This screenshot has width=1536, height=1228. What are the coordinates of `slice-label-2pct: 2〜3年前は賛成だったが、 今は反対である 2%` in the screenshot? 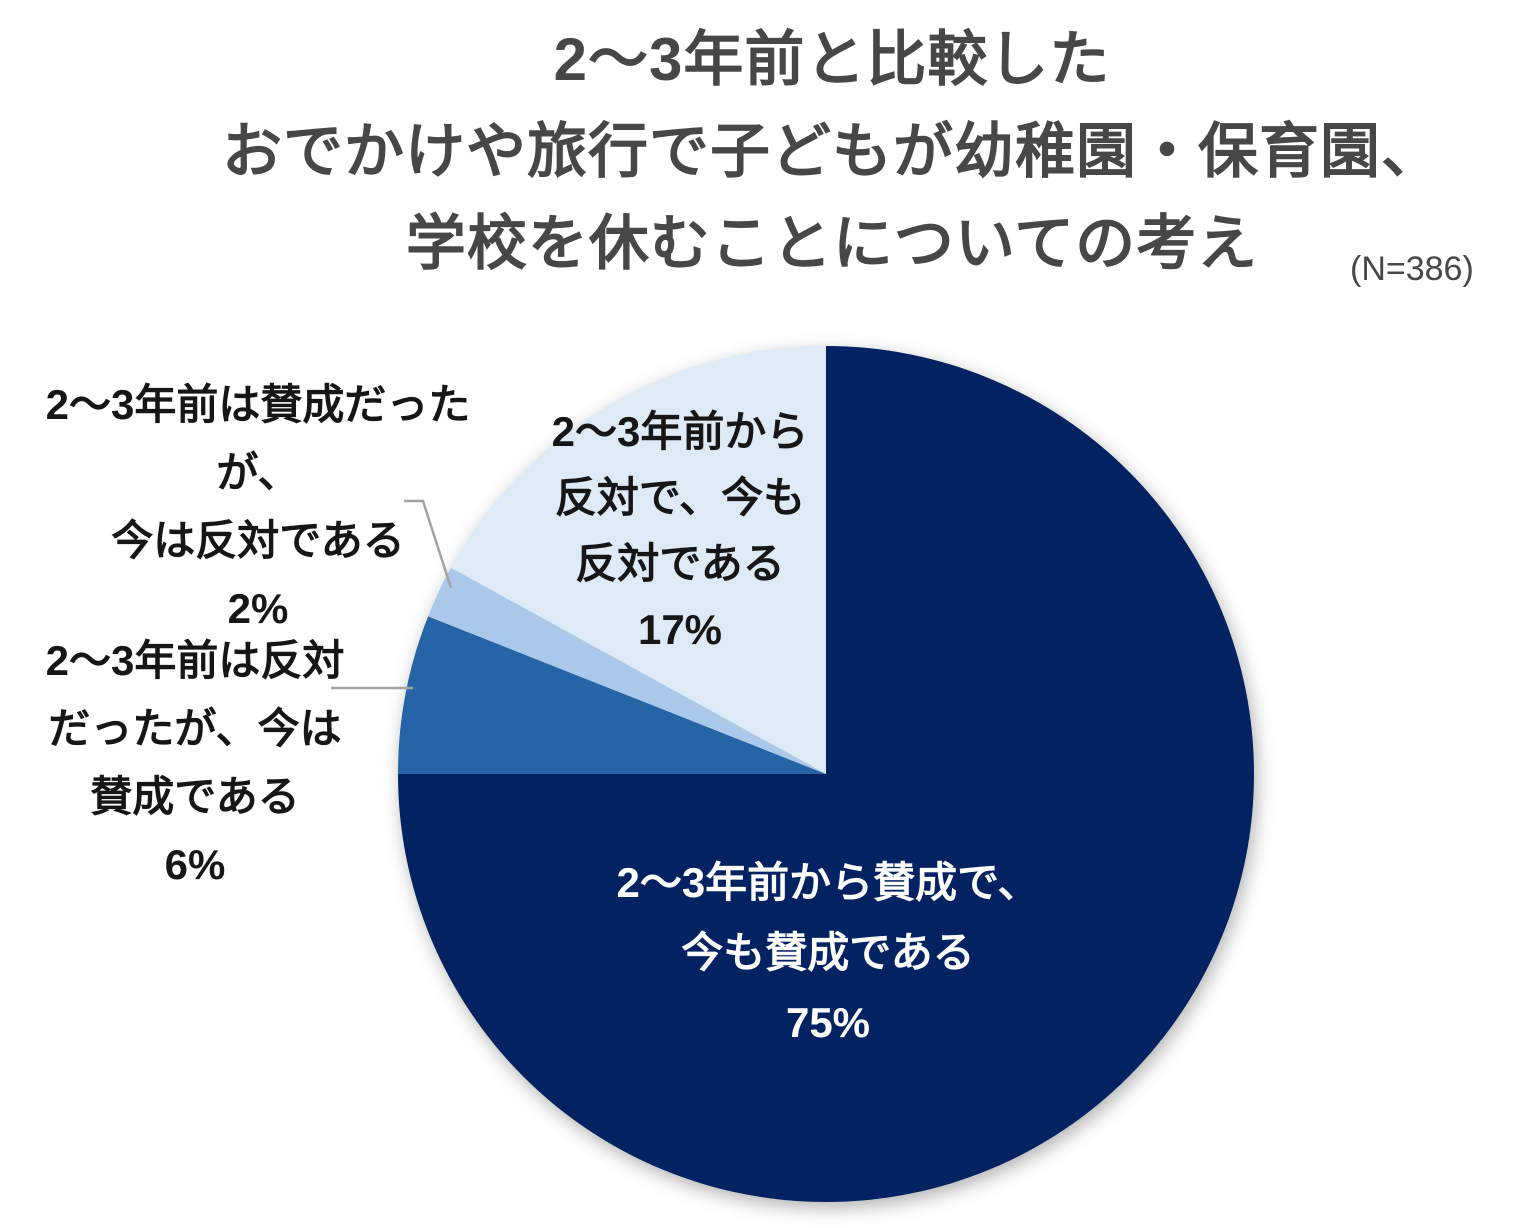 It's located at (258, 507).